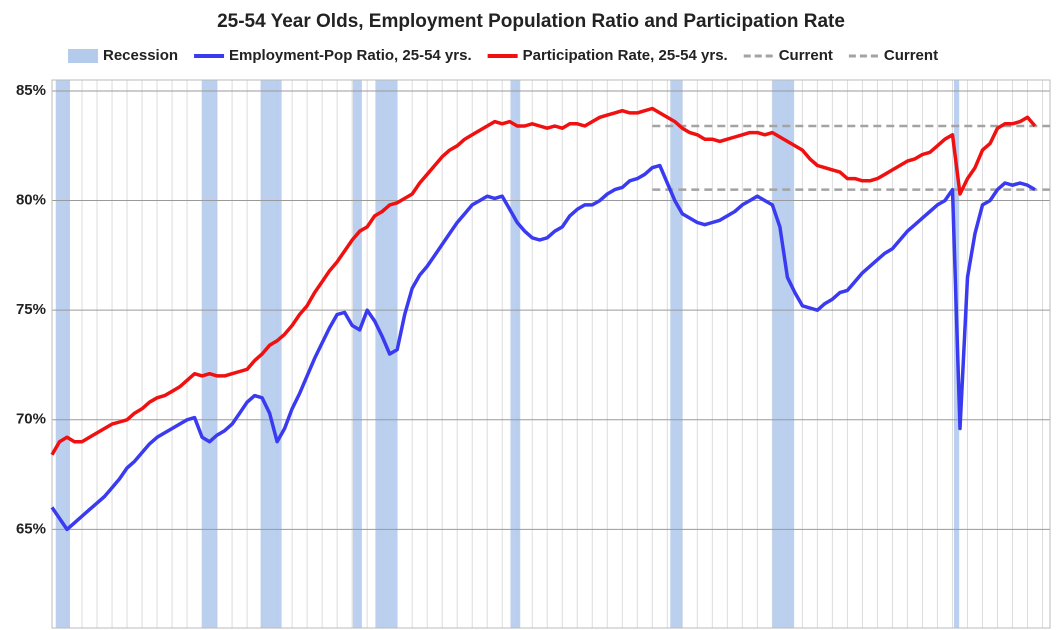 The image size is (1062, 630). What do you see at coordinates (31, 200) in the screenshot?
I see `y-tick-label: 80%` at bounding box center [31, 200].